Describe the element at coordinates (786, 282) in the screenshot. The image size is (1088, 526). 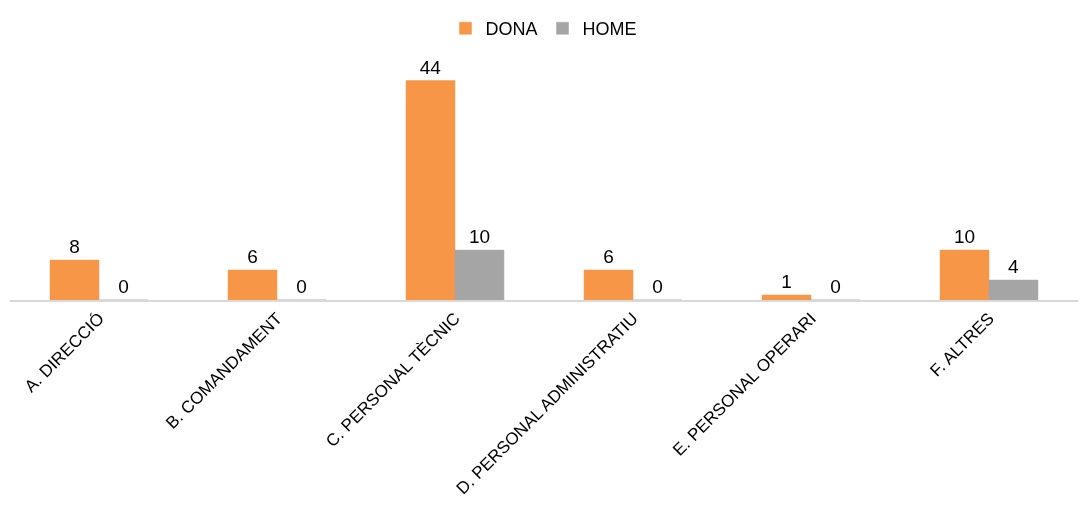
I see `data-label: 1` at that location.